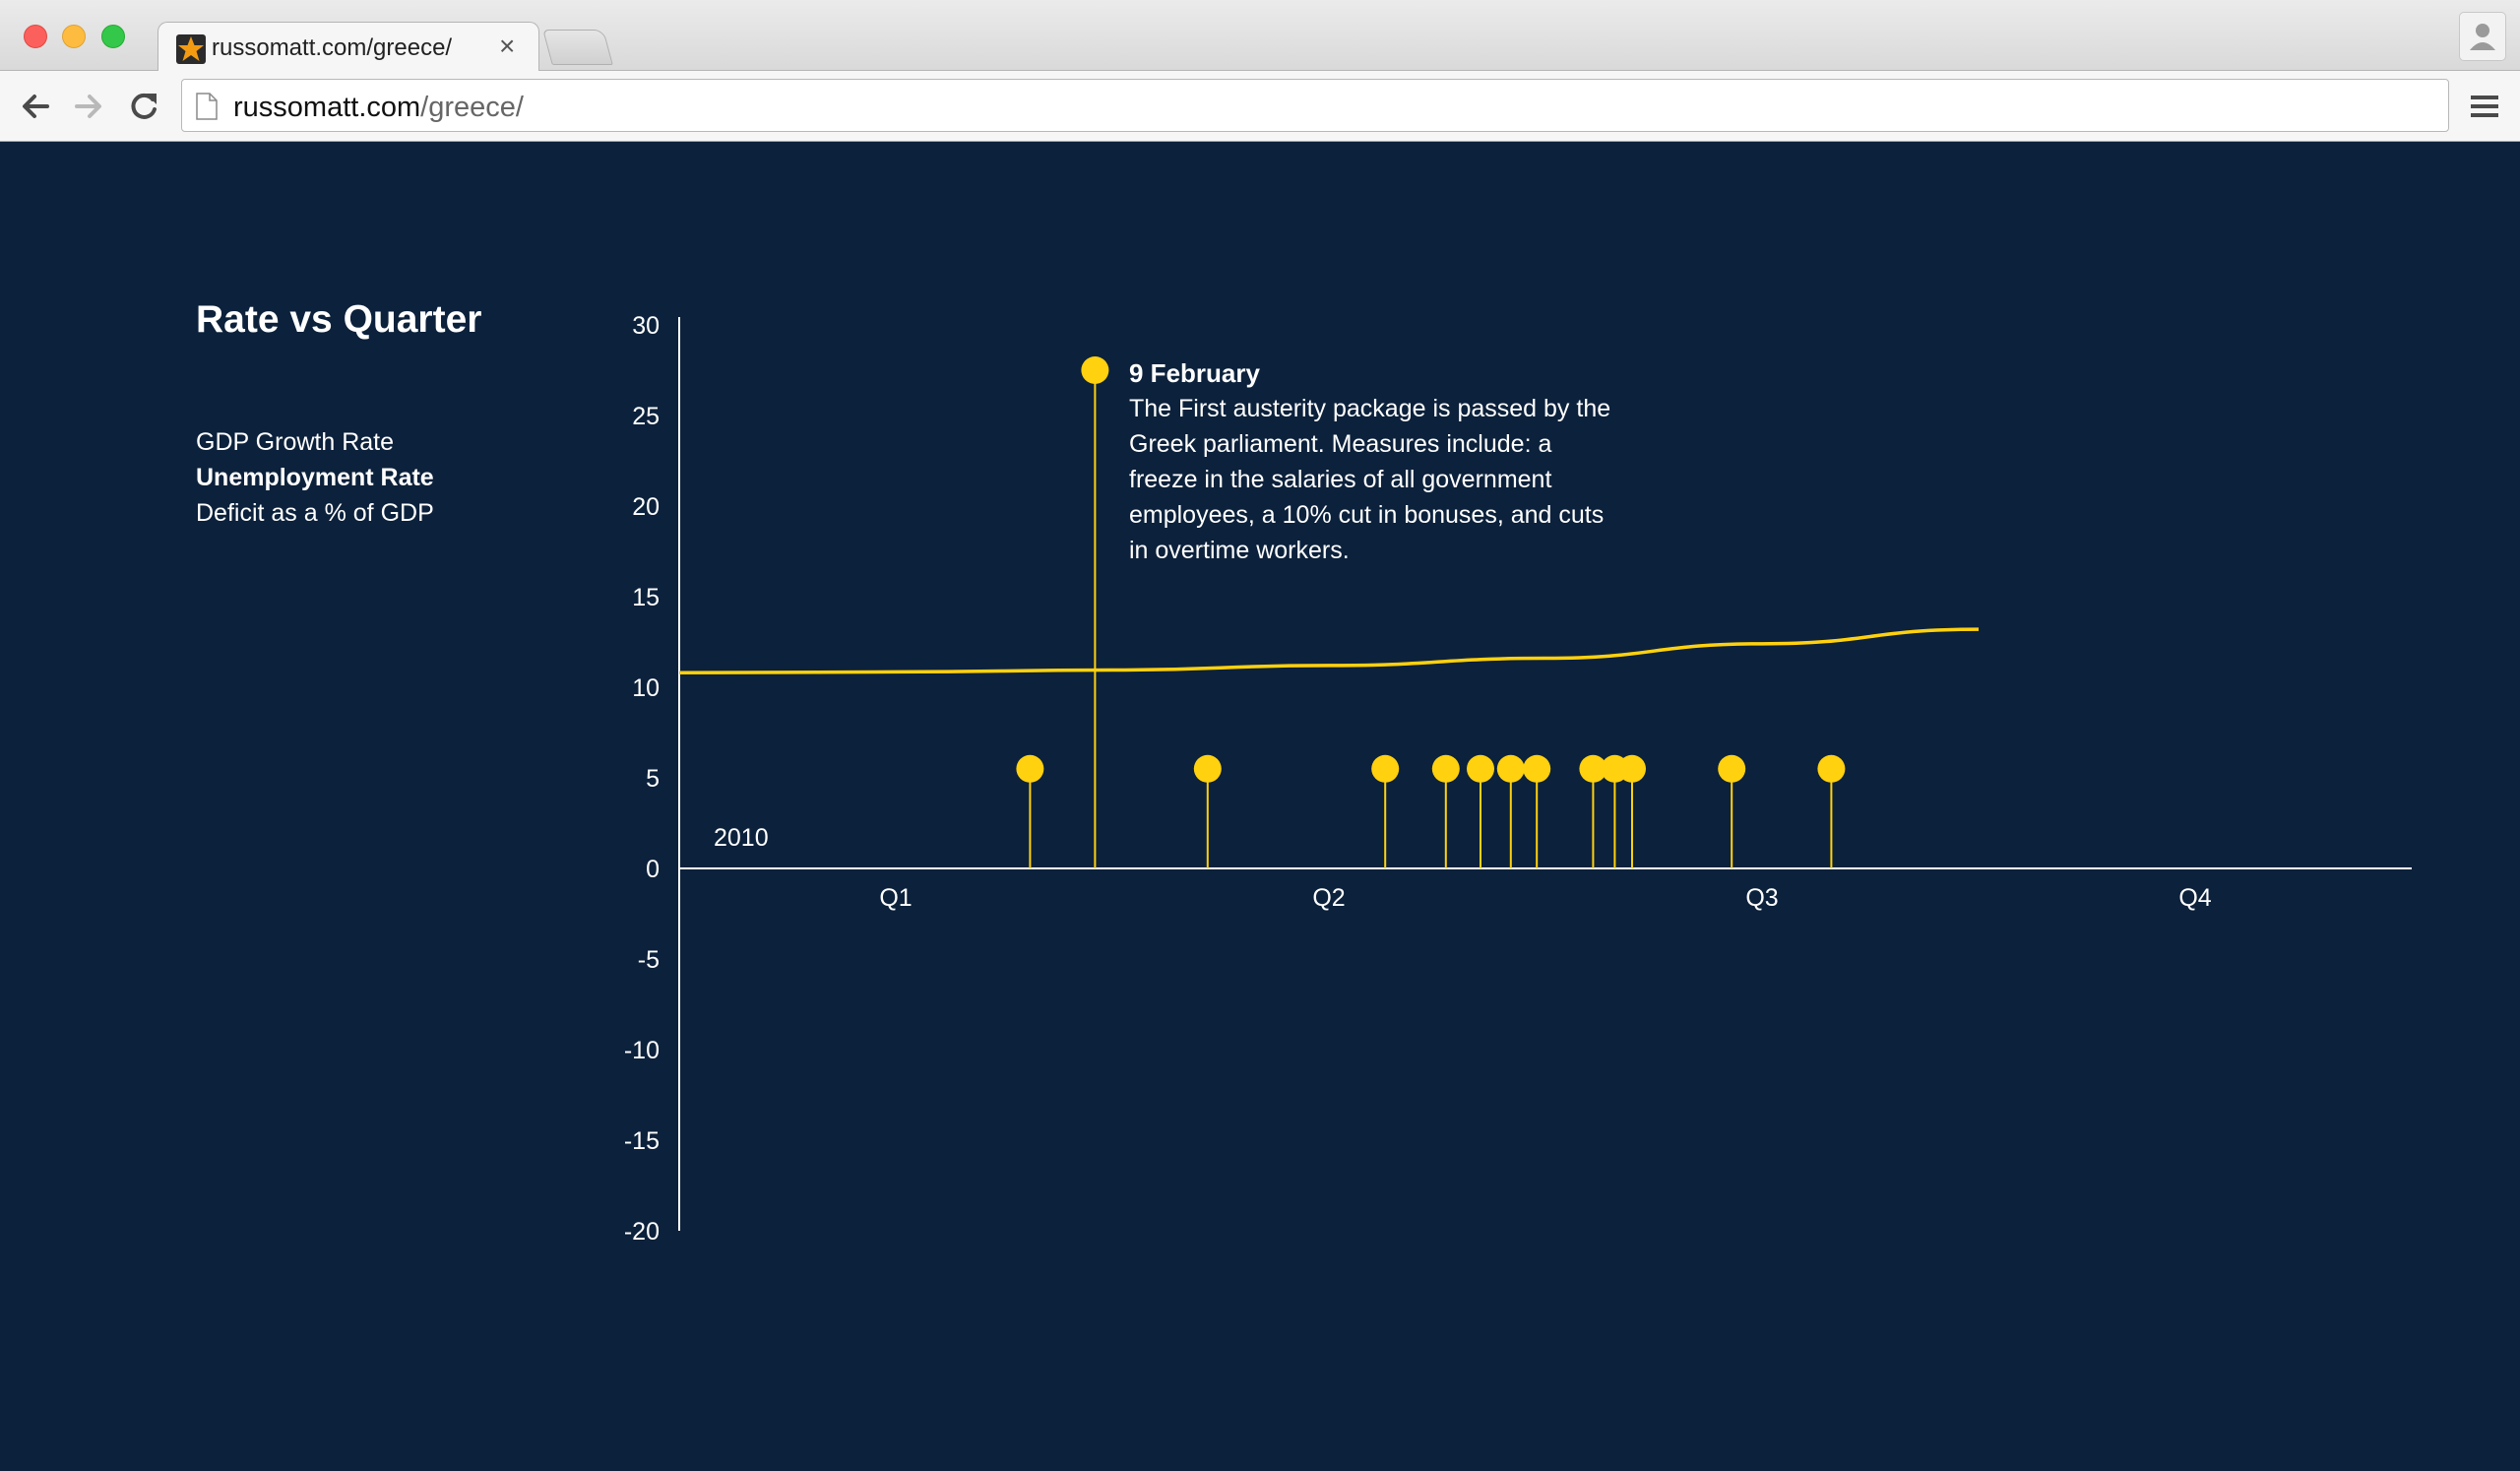 This screenshot has height=1471, width=2520. Describe the element at coordinates (332, 47) in the screenshot. I see `tab-title: russomatt.com/greece/` at that location.